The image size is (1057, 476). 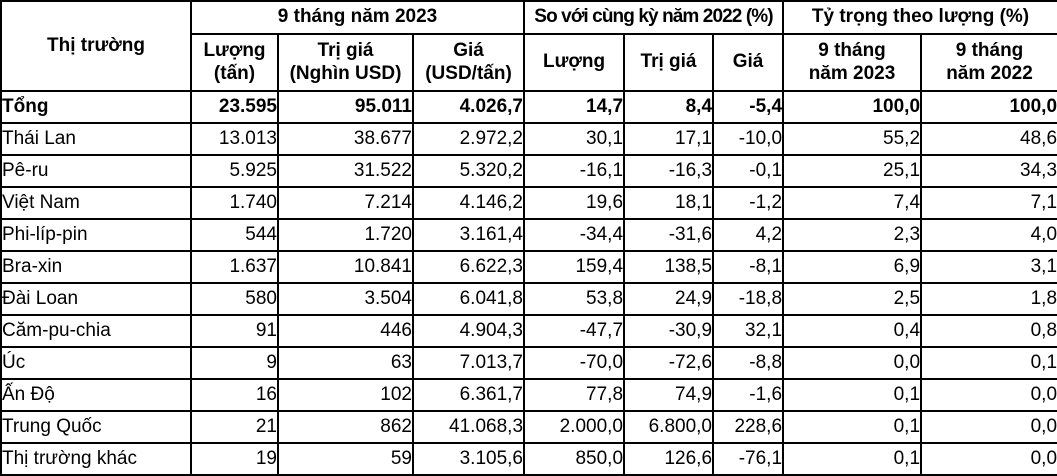 What do you see at coordinates (988, 139) in the screenshot?
I see `value-cell: 48,6` at bounding box center [988, 139].